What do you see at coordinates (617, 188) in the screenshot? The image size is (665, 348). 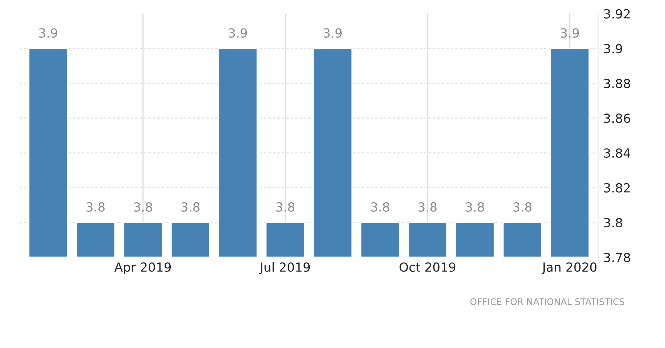 I see `y-tick-label: 3.82` at bounding box center [617, 188].